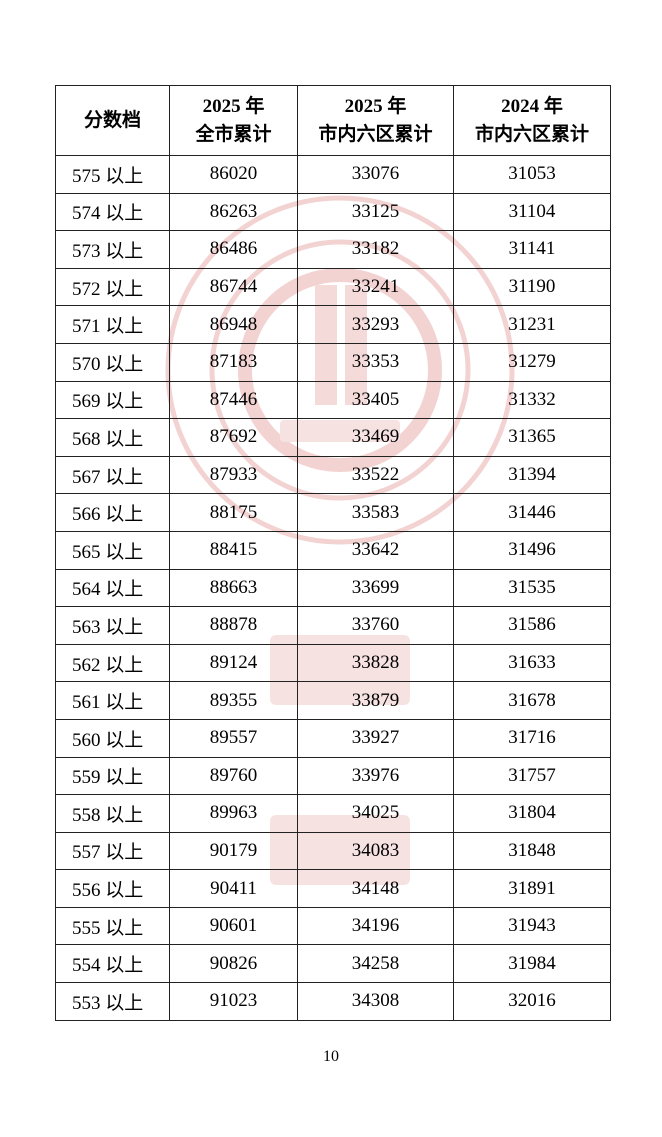 Image resolution: width=662 pixels, height=1137 pixels. What do you see at coordinates (233, 437) in the screenshot?
I see `city-2025-cell: 87692` at bounding box center [233, 437].